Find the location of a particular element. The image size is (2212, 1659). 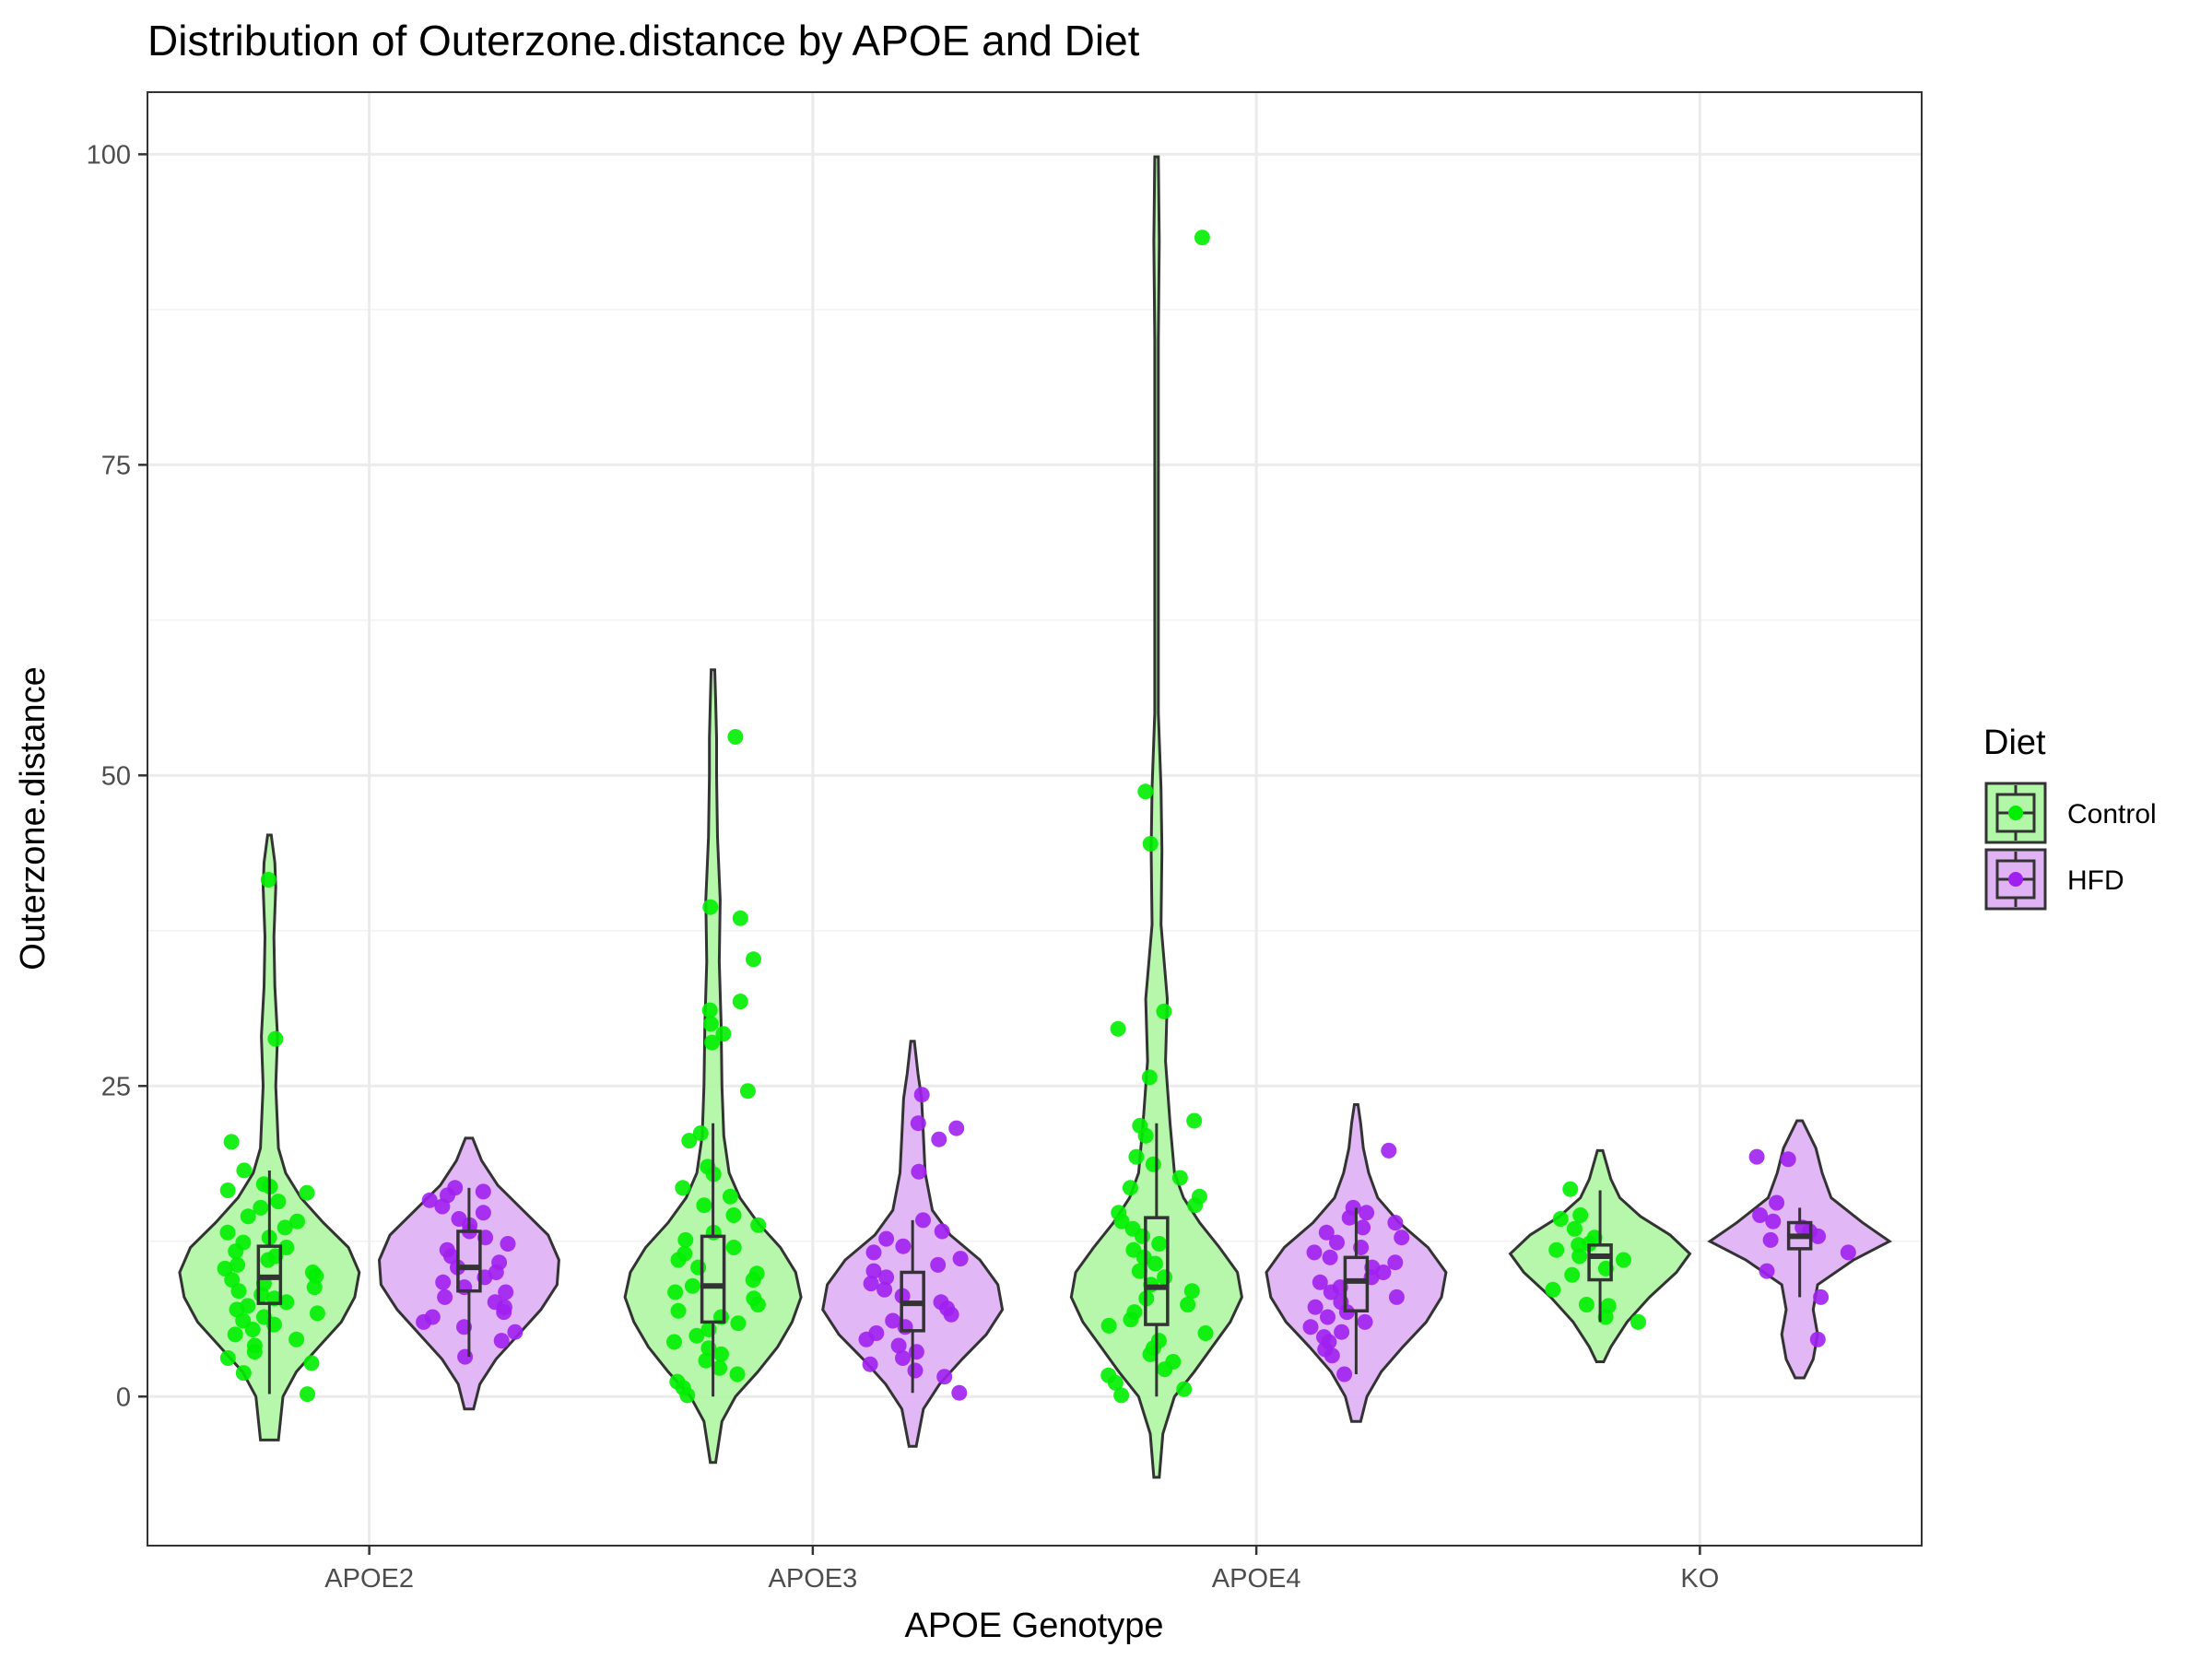

boxplots is located at coordinates (1034, 1260).